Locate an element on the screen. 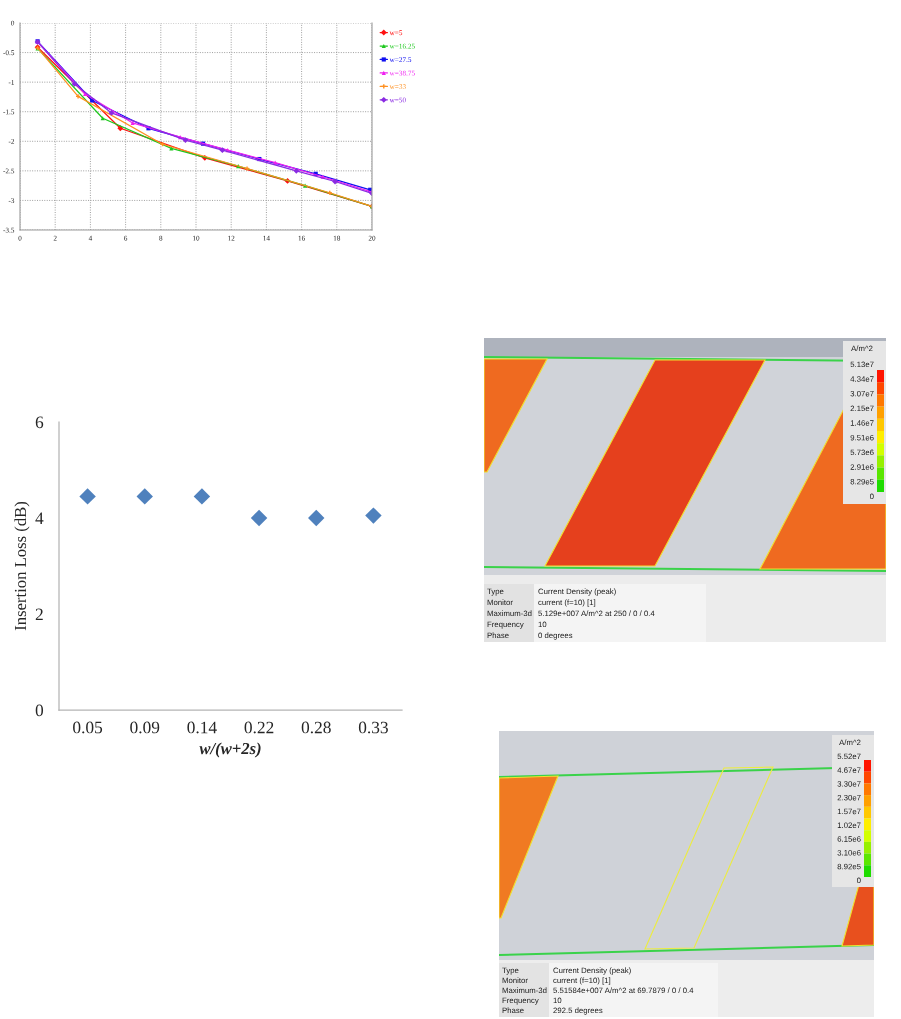 The width and height of the screenshot is (901, 1019). y-tick-label: 2 is located at coordinates (39, 614).